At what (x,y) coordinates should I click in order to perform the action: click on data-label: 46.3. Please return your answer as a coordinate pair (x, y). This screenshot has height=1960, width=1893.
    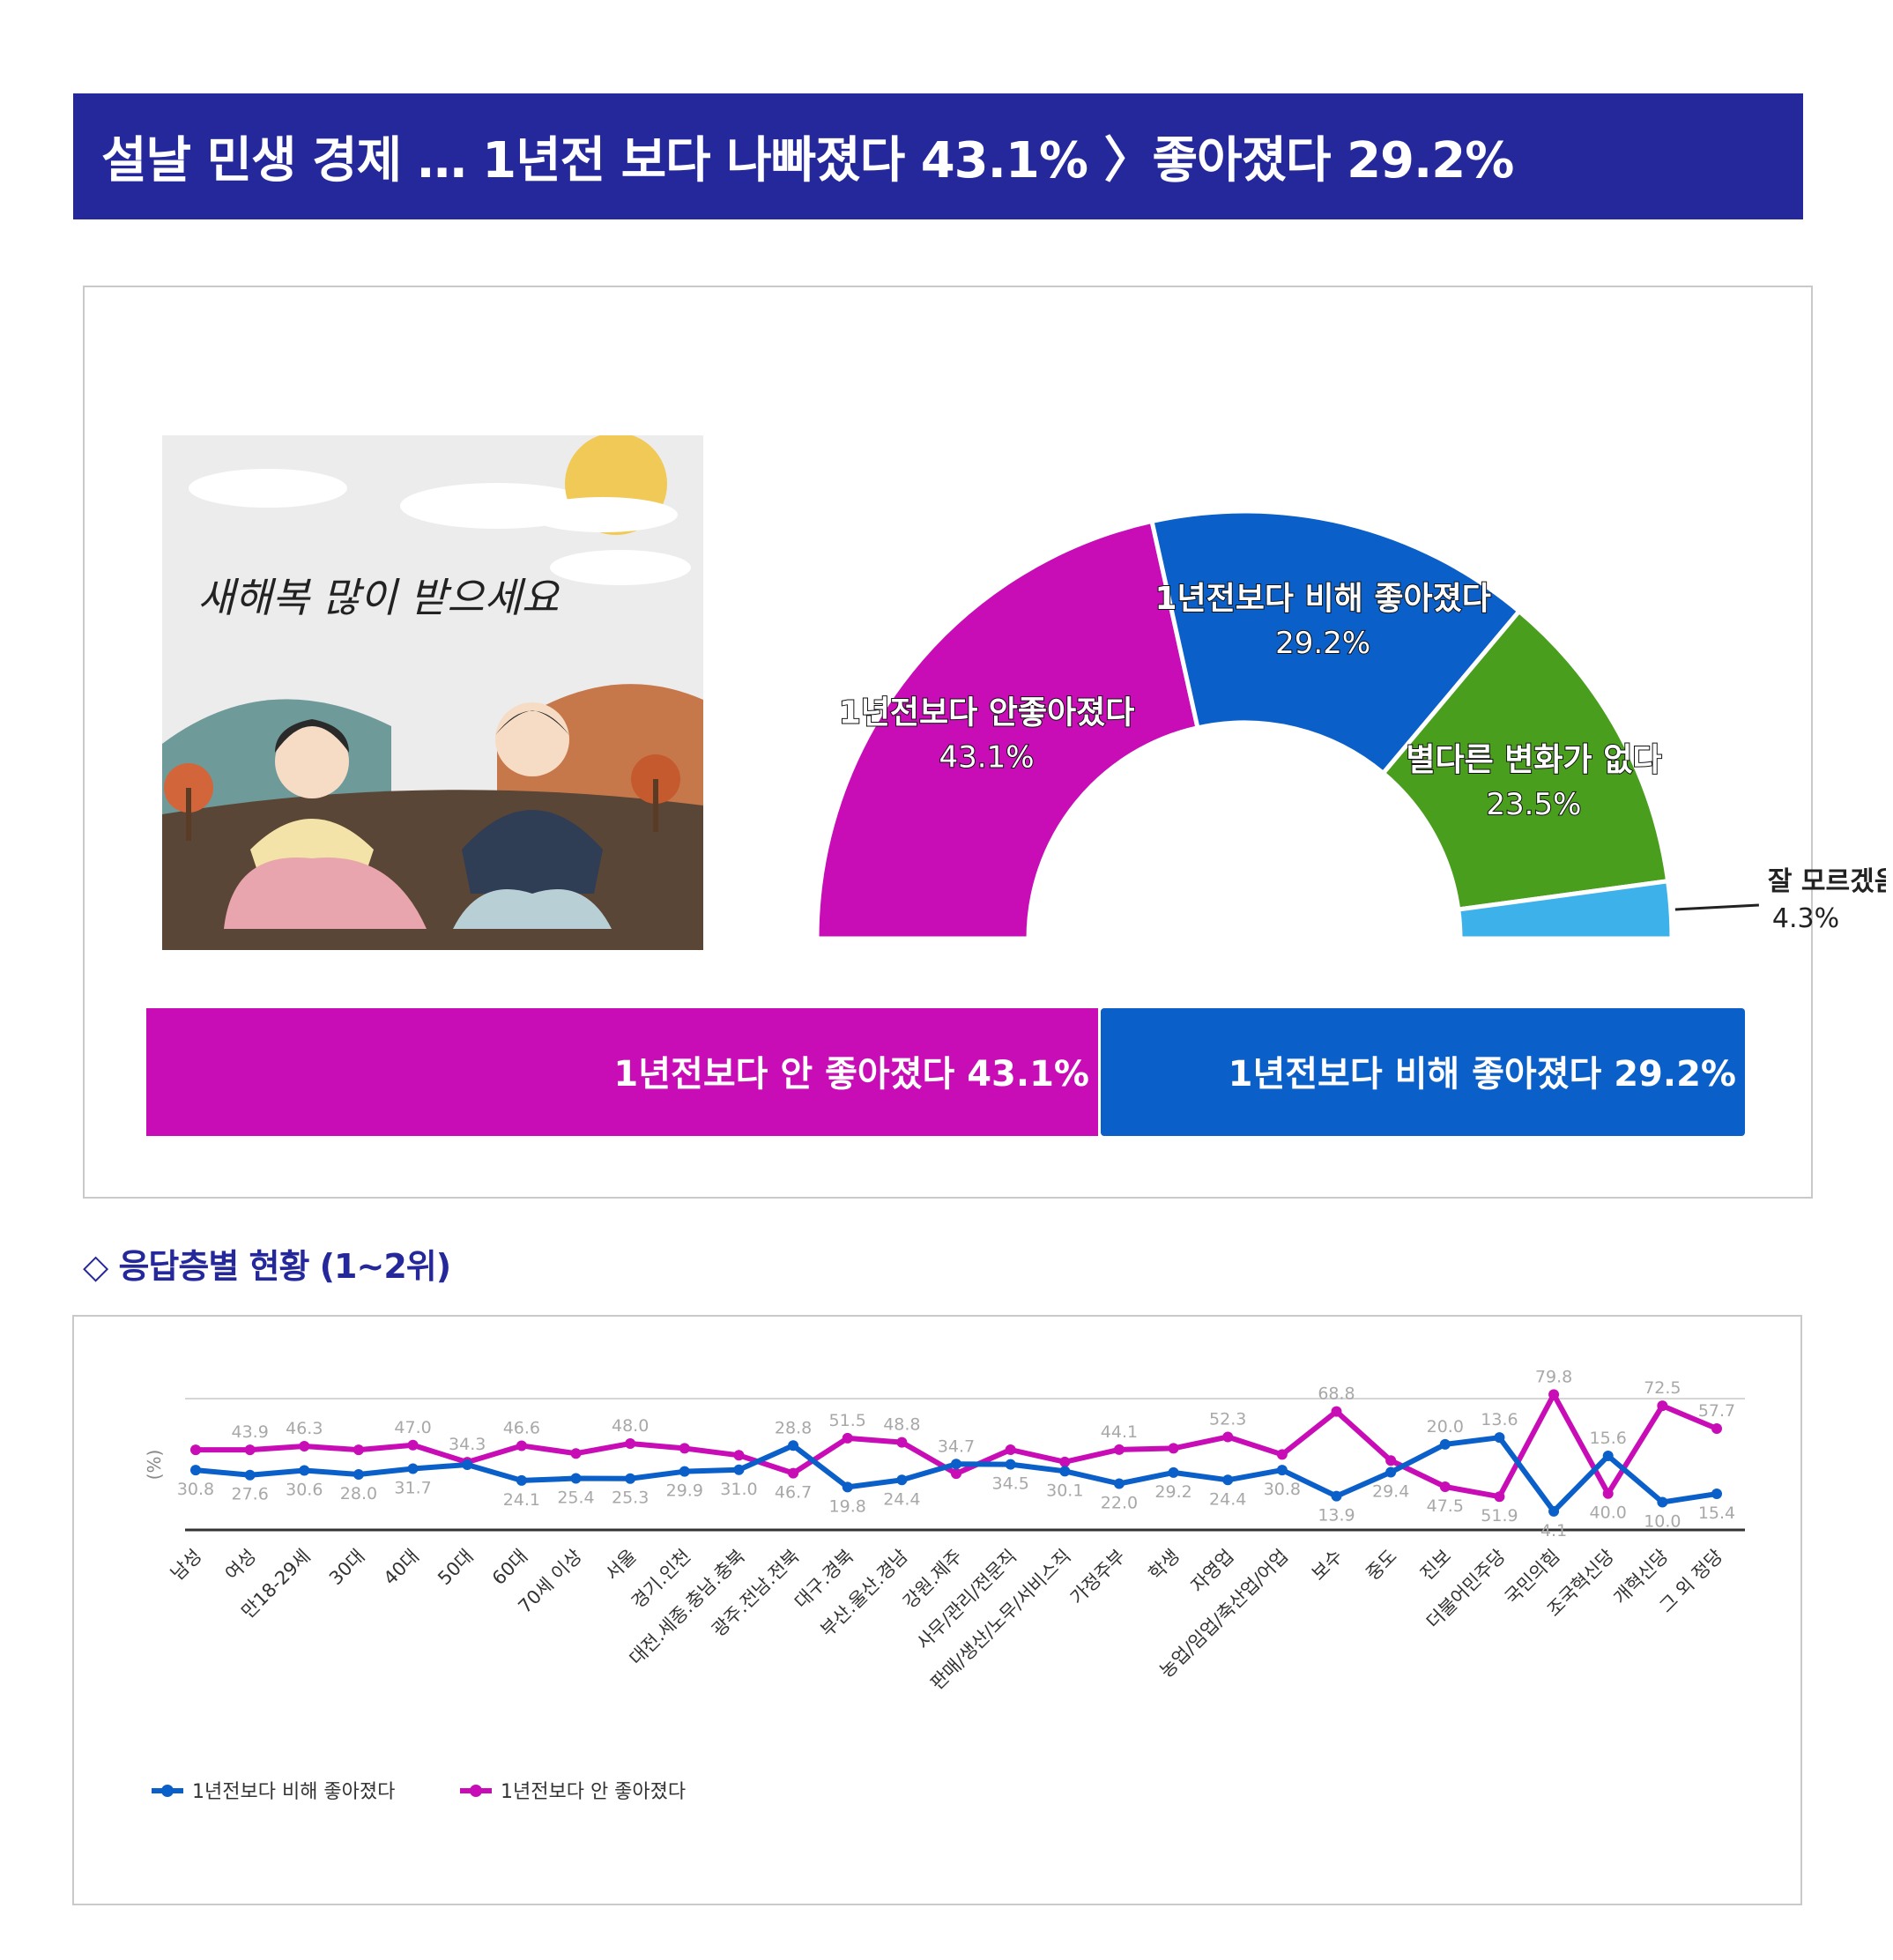
    Looking at the image, I should click on (304, 1428).